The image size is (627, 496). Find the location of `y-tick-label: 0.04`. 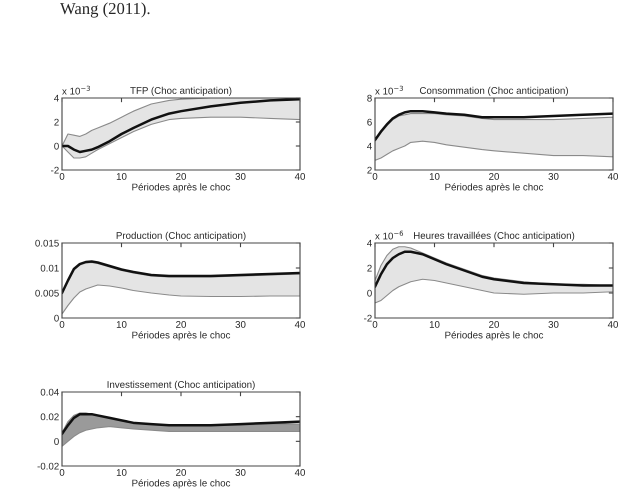

y-tick-label: 0.04 is located at coordinates (49, 392).